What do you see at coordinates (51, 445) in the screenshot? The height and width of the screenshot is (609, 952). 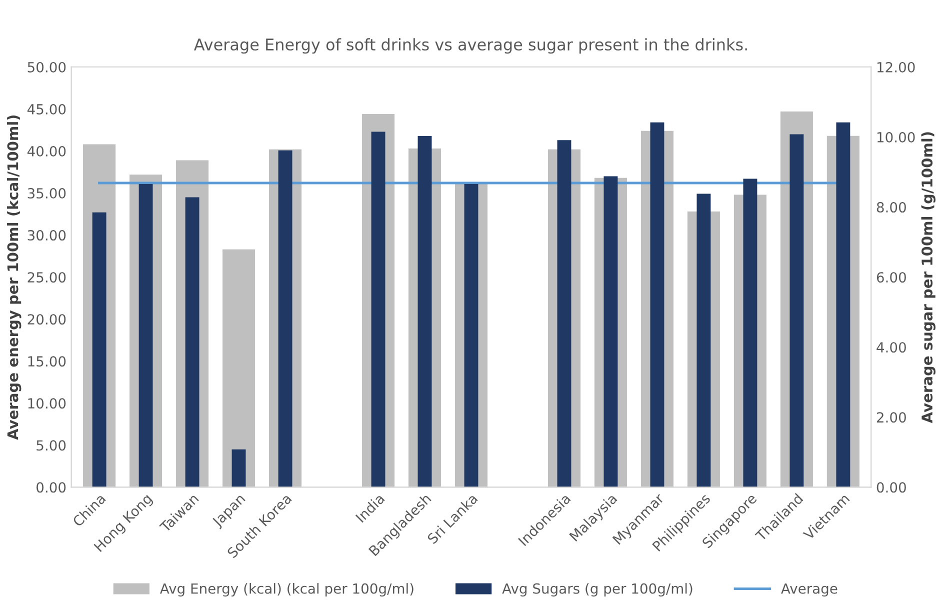 I see `y-tick-label: 5.00` at bounding box center [51, 445].